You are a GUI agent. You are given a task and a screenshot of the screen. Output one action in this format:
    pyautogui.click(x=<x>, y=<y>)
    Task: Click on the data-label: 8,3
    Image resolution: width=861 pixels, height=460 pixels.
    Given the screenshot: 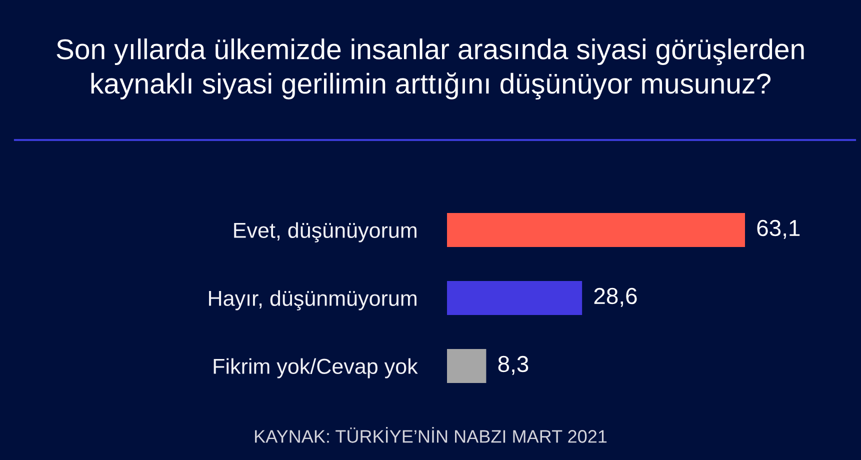 What is the action you would take?
    pyautogui.click(x=513, y=365)
    